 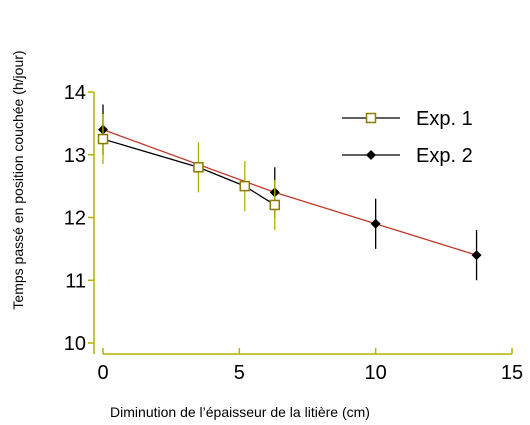 What do you see at coordinates (310, 366) in the screenshot?
I see `x-ticks: 0 5 10 15` at bounding box center [310, 366].